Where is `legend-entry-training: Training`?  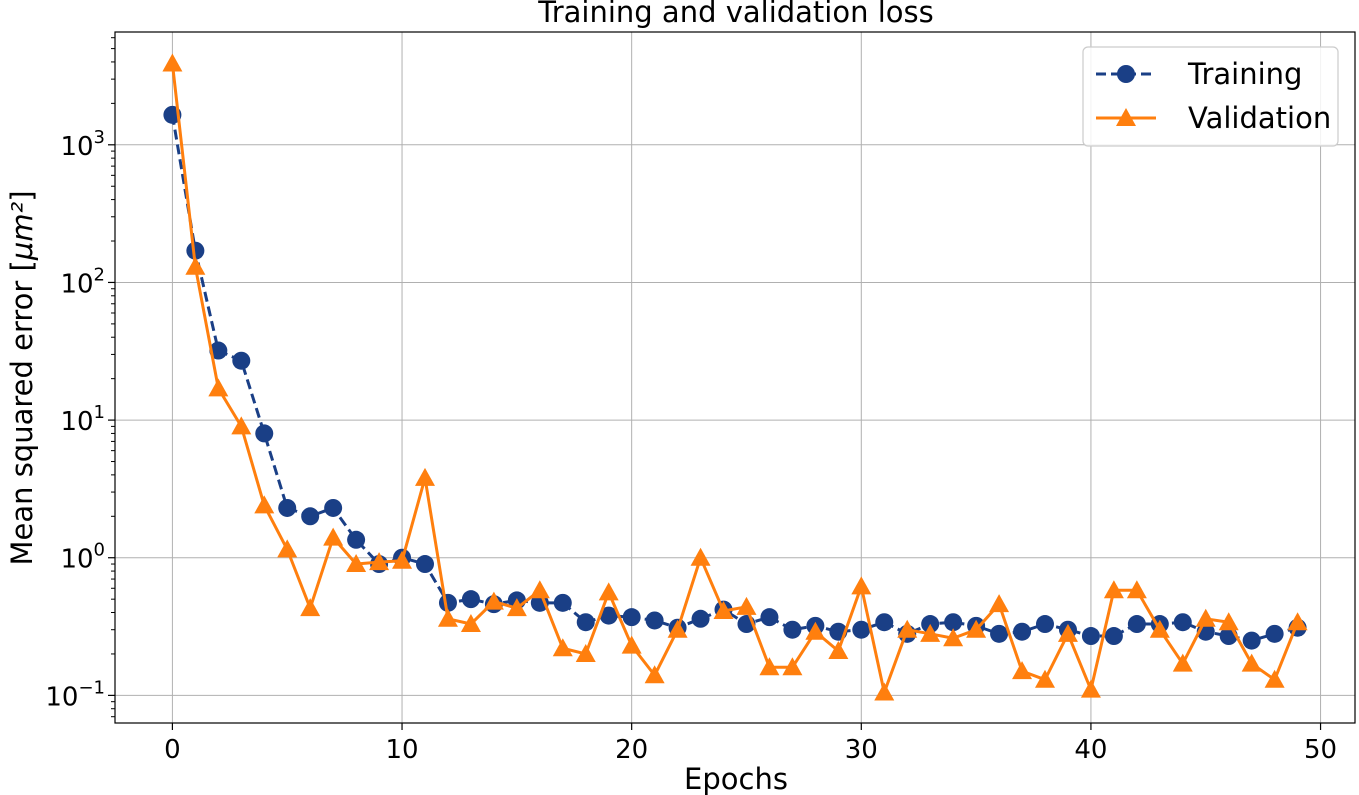 legend-entry-training: Training is located at coordinates (1199, 74).